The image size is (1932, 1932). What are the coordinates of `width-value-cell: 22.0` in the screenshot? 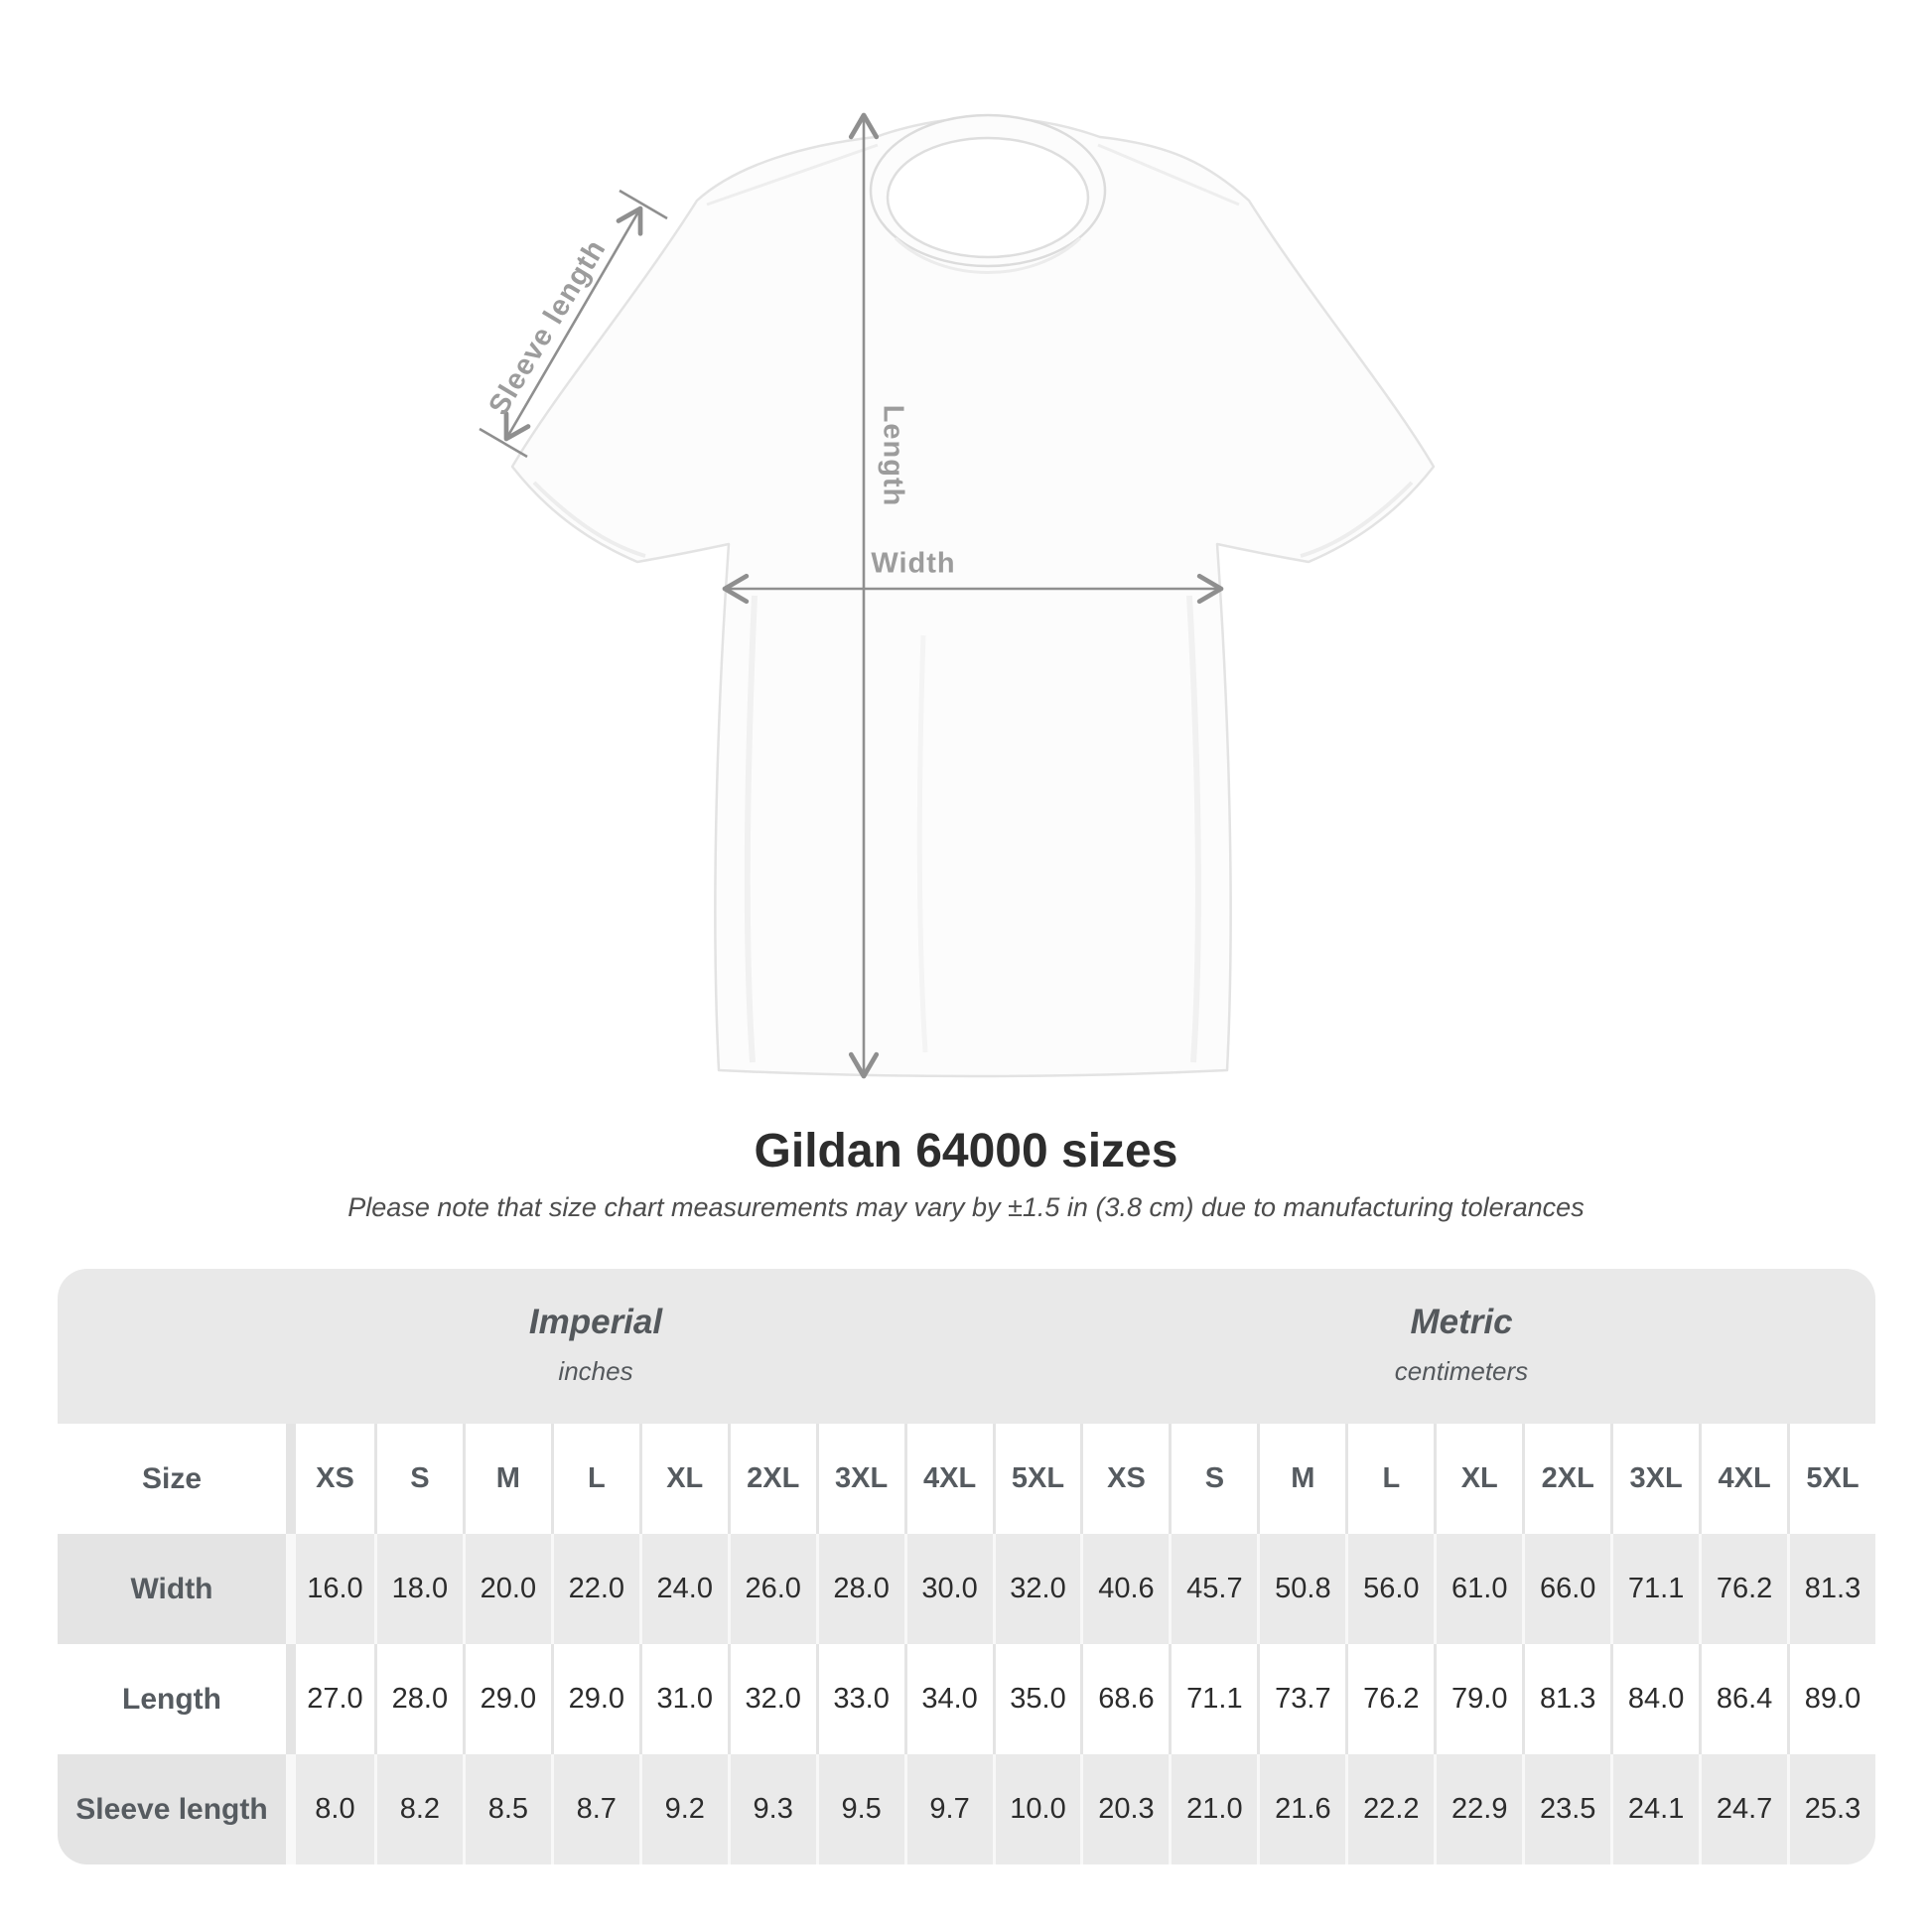 It's located at (594, 1589).